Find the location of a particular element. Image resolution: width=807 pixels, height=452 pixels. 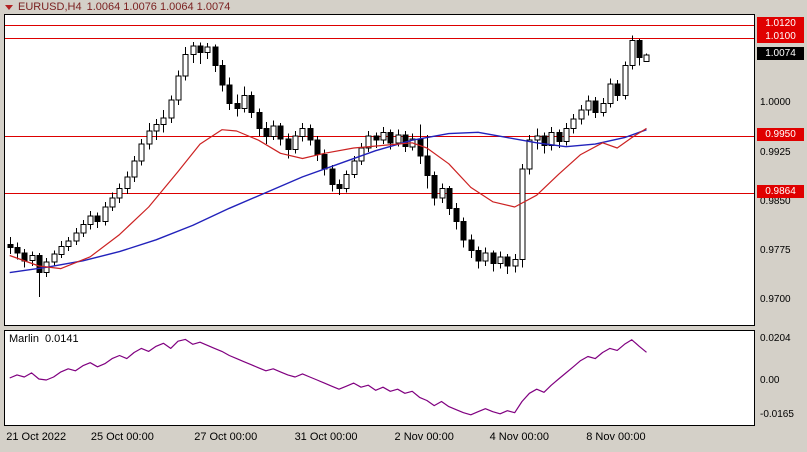

price-tick: 0.9850 is located at coordinates (775, 201).